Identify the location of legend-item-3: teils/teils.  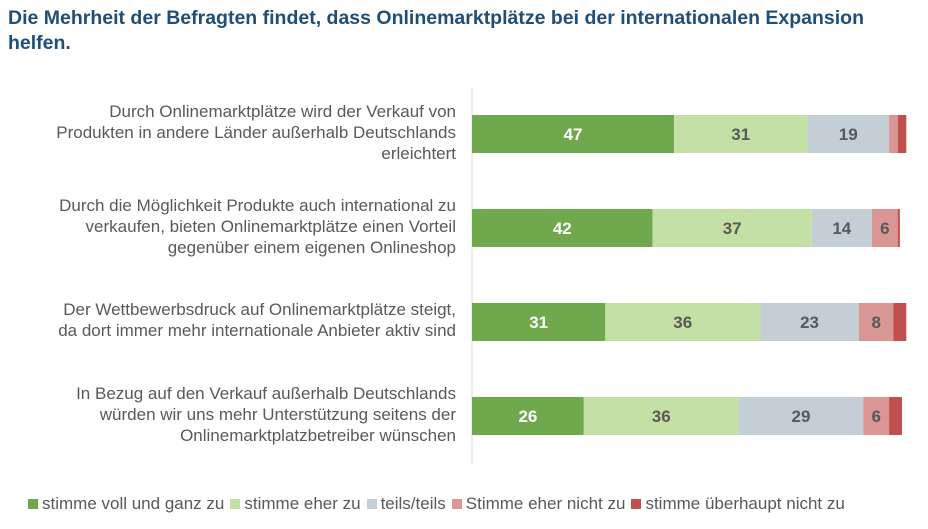
(406, 504).